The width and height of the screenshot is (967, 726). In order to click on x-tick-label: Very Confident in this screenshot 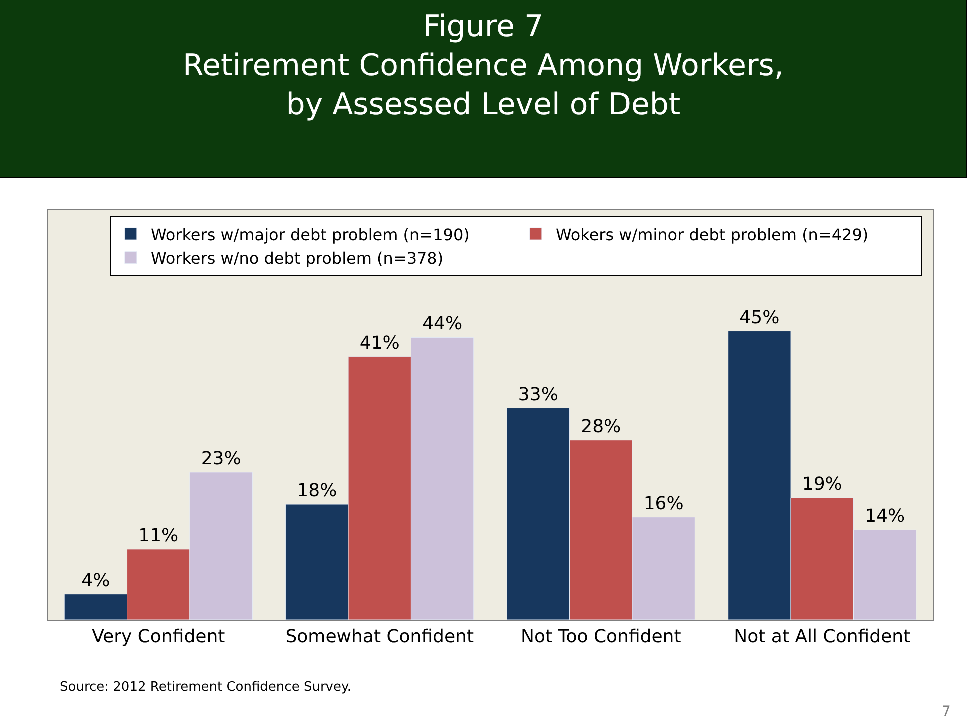, I will do `click(159, 637)`.